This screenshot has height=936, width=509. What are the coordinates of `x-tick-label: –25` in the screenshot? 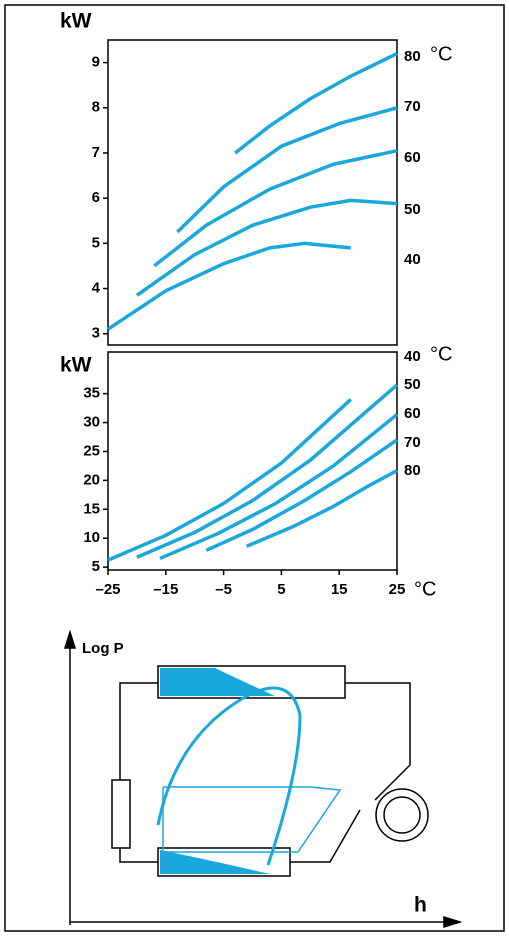 It's located at (107, 589).